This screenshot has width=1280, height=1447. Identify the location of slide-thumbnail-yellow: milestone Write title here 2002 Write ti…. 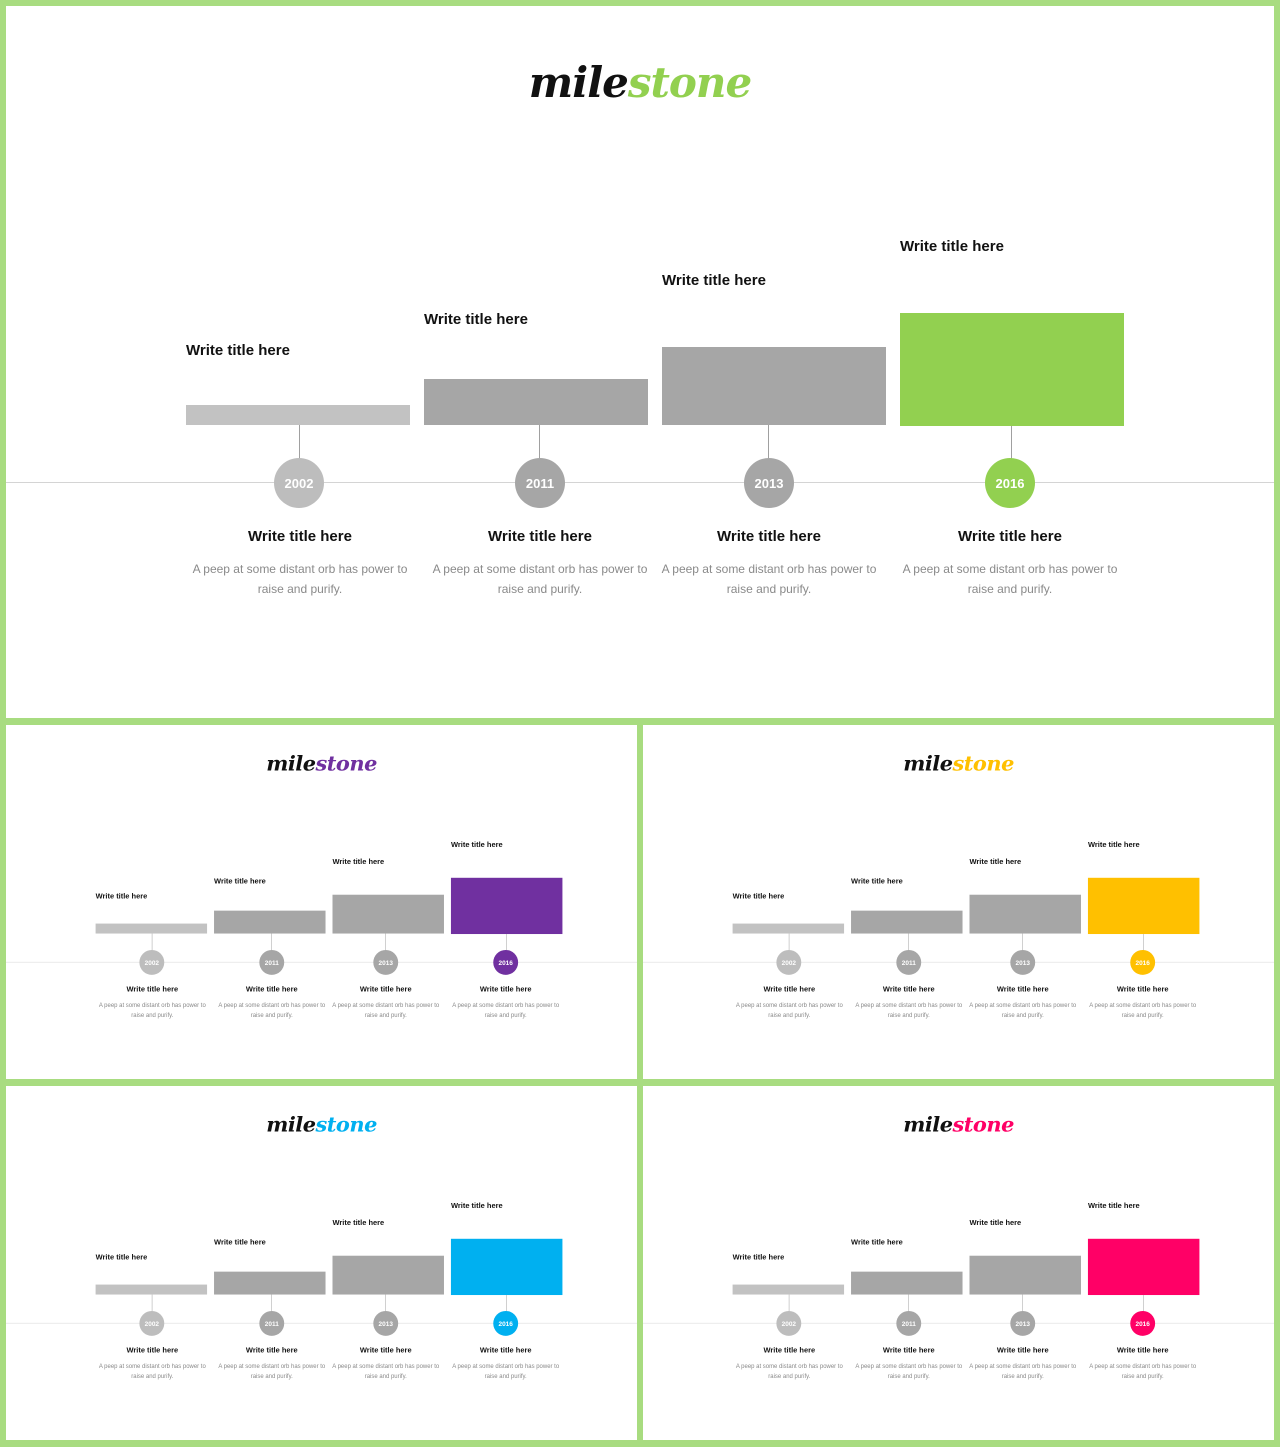
(958, 902).